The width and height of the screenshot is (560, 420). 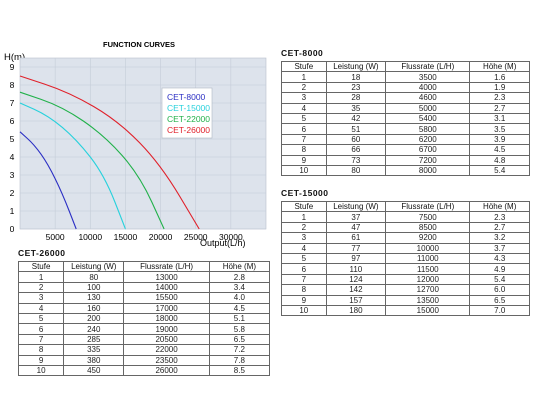 I want to click on table-cell: 1.9, so click(x=499, y=87).